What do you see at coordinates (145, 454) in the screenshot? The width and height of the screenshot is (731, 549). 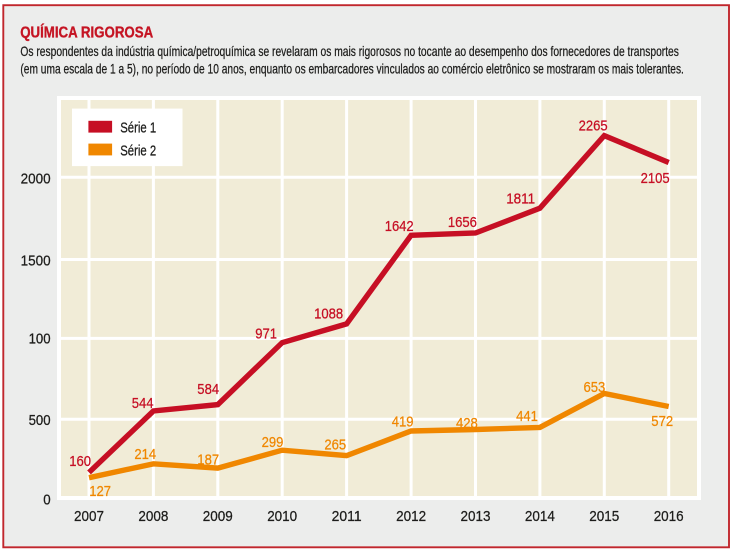 I see `svg-text: 214` at bounding box center [145, 454].